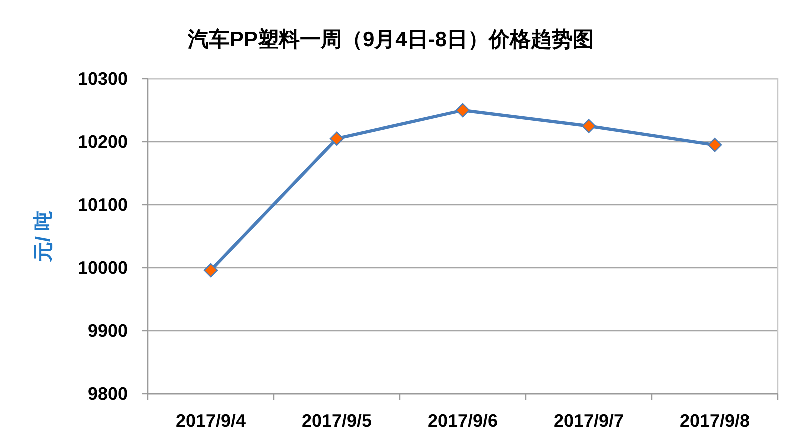  What do you see at coordinates (108, 331) in the screenshot?
I see `y-tick-label: 9900` at bounding box center [108, 331].